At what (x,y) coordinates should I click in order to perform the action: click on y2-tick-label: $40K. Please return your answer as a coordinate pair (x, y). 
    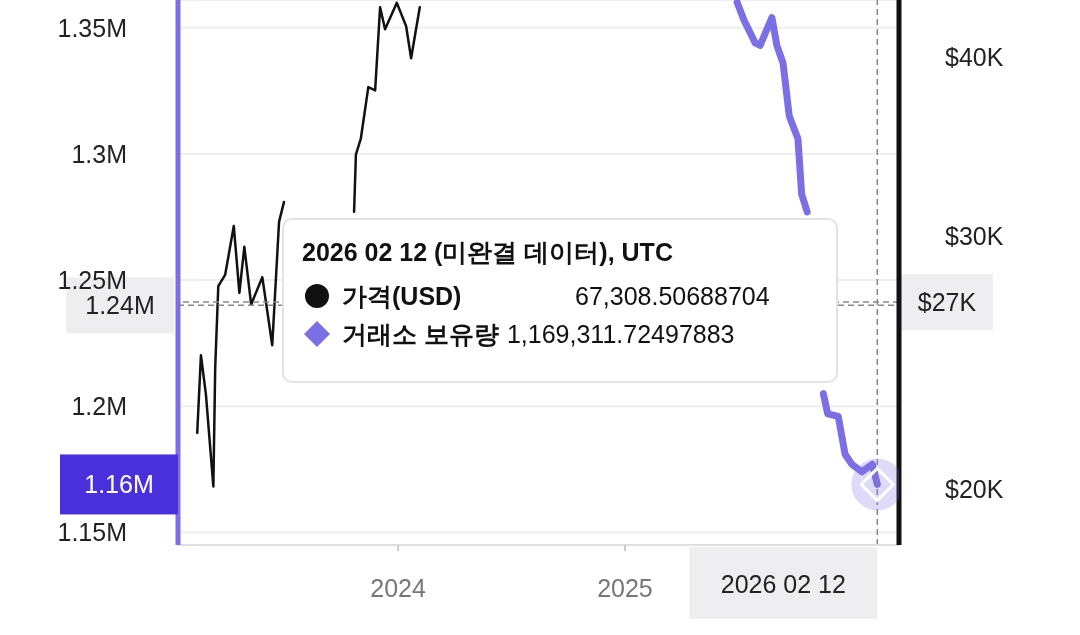
    Looking at the image, I should click on (974, 56).